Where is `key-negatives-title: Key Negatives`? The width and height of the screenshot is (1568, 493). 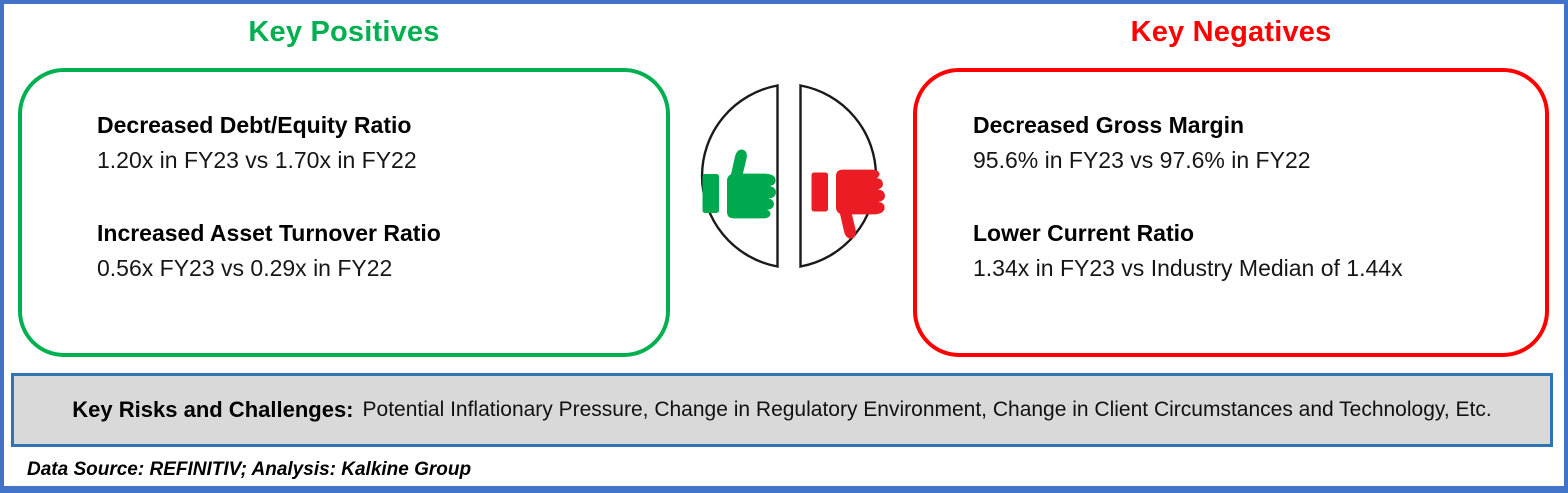
key-negatives-title: Key Negatives is located at coordinates (1231, 32).